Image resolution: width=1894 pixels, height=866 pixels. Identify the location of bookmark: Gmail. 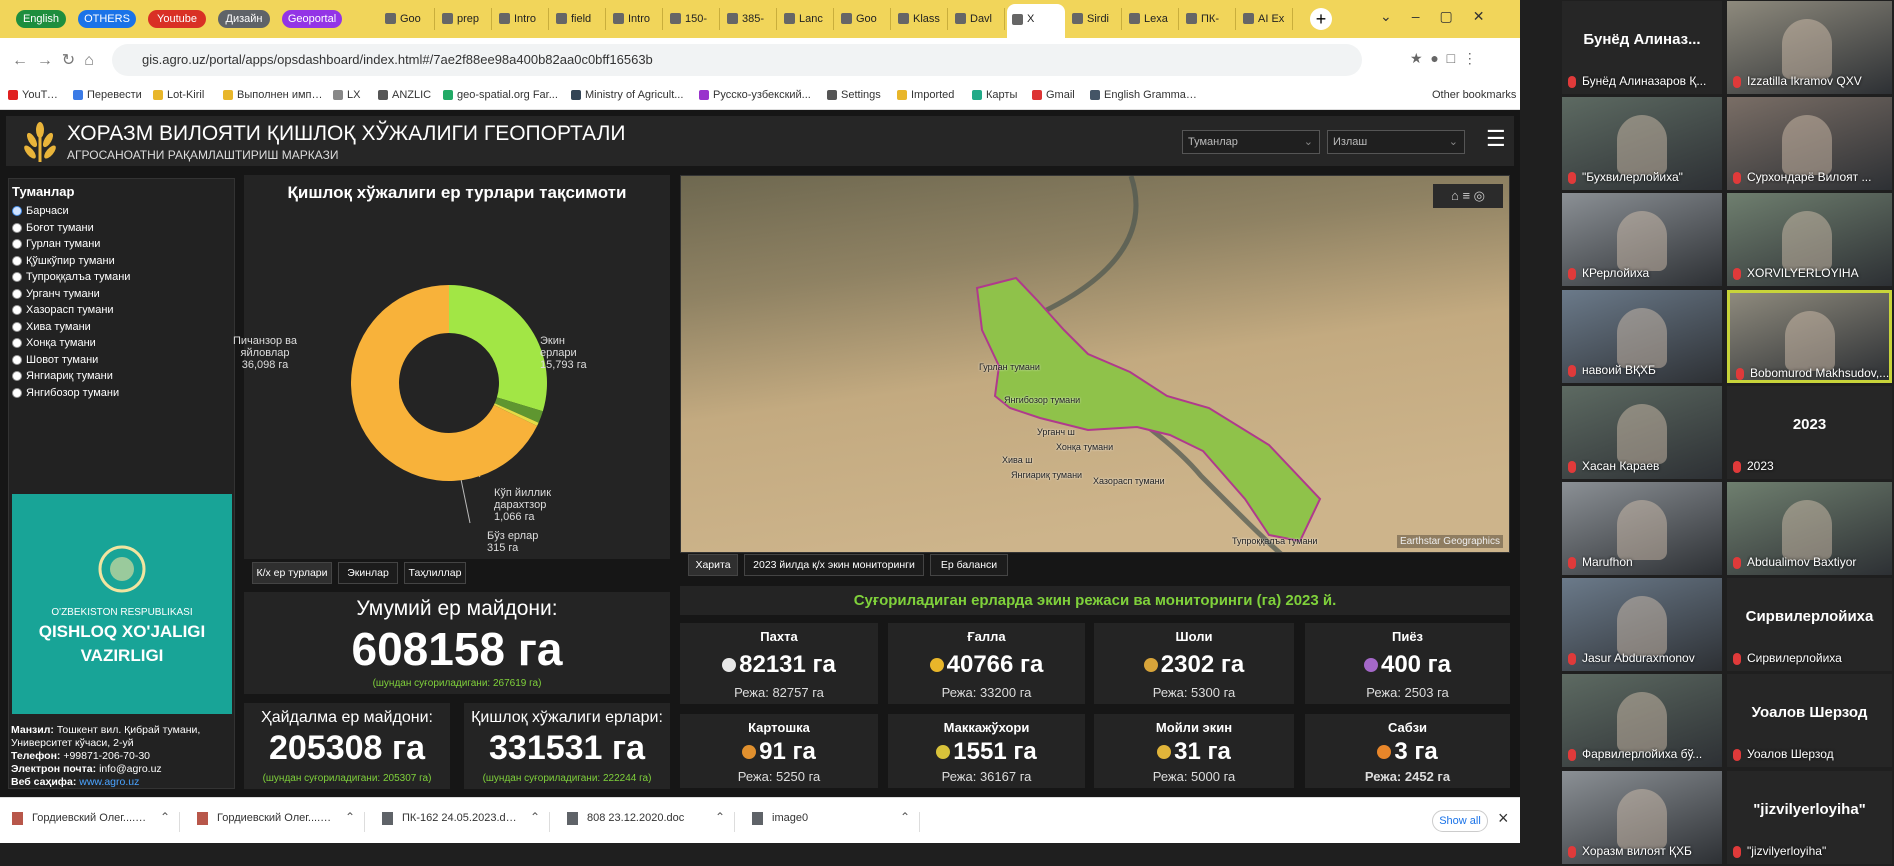
(1056, 95).